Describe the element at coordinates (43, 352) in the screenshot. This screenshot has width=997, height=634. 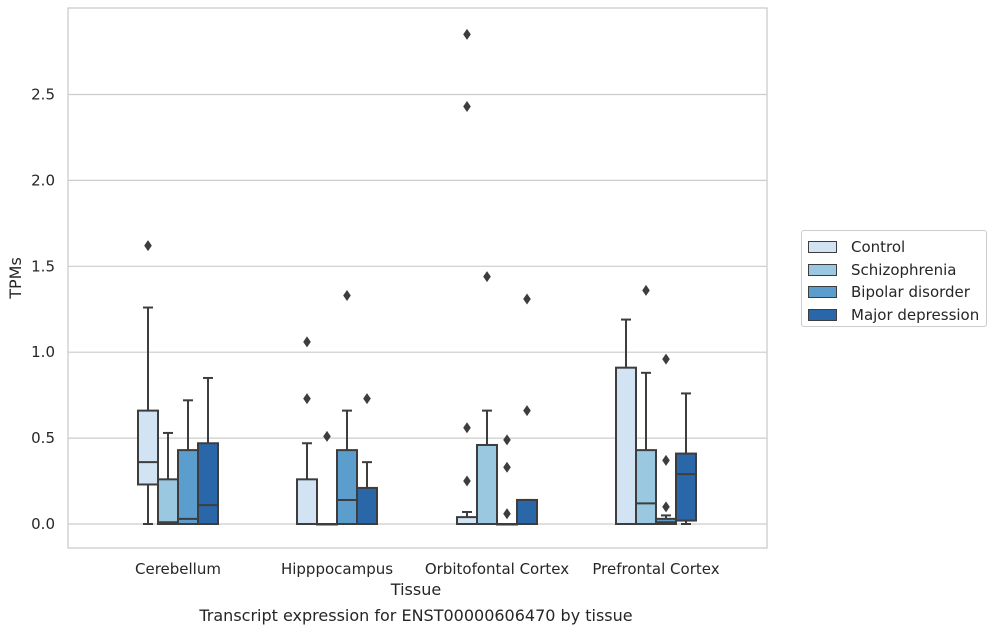
I see `y-tick-label: 1.0` at that location.